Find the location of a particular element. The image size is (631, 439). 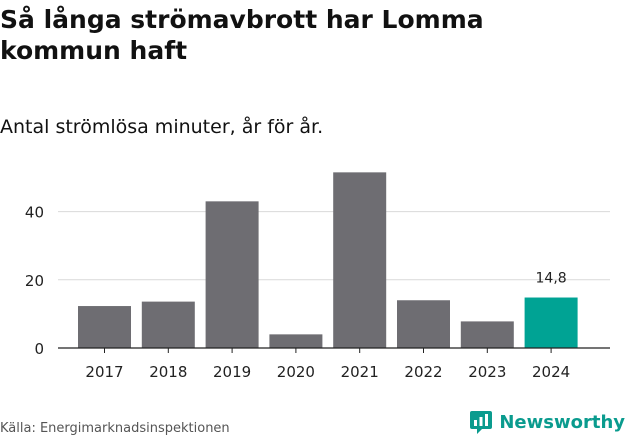

brand-logo: Newsworthy is located at coordinates (547, 422).